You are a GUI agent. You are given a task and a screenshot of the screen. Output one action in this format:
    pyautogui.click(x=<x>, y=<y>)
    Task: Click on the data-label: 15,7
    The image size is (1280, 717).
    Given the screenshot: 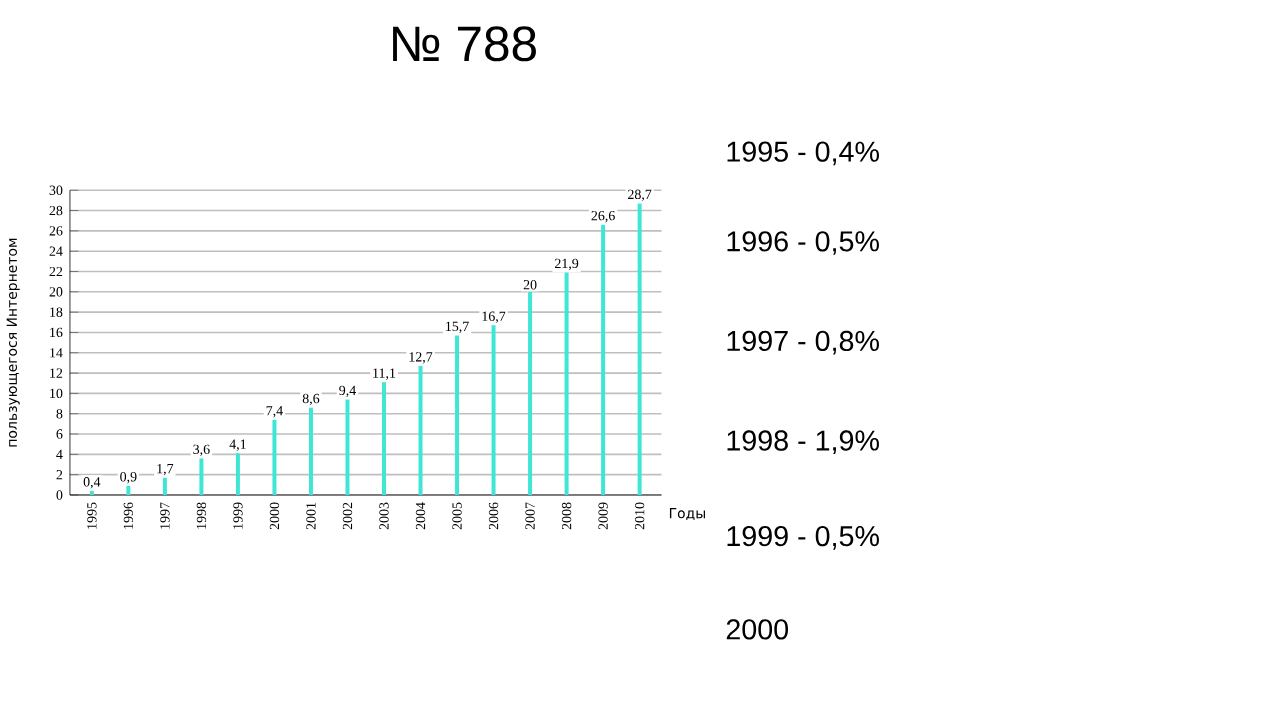 What is the action you would take?
    pyautogui.click(x=457, y=327)
    